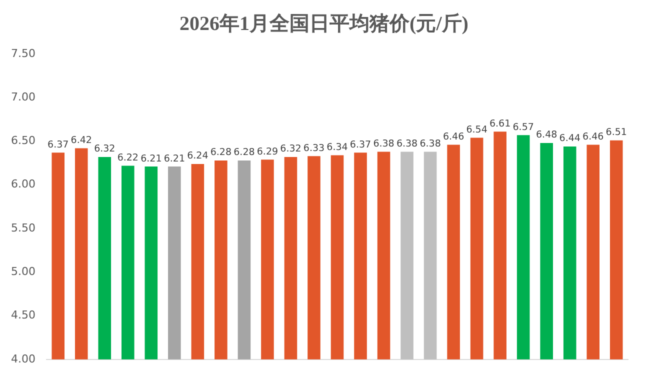 The width and height of the screenshot is (648, 369). What do you see at coordinates (324, 24) in the screenshot?
I see `chart-title: 2026年1月全国日平均猪价(元/斤)` at bounding box center [324, 24].